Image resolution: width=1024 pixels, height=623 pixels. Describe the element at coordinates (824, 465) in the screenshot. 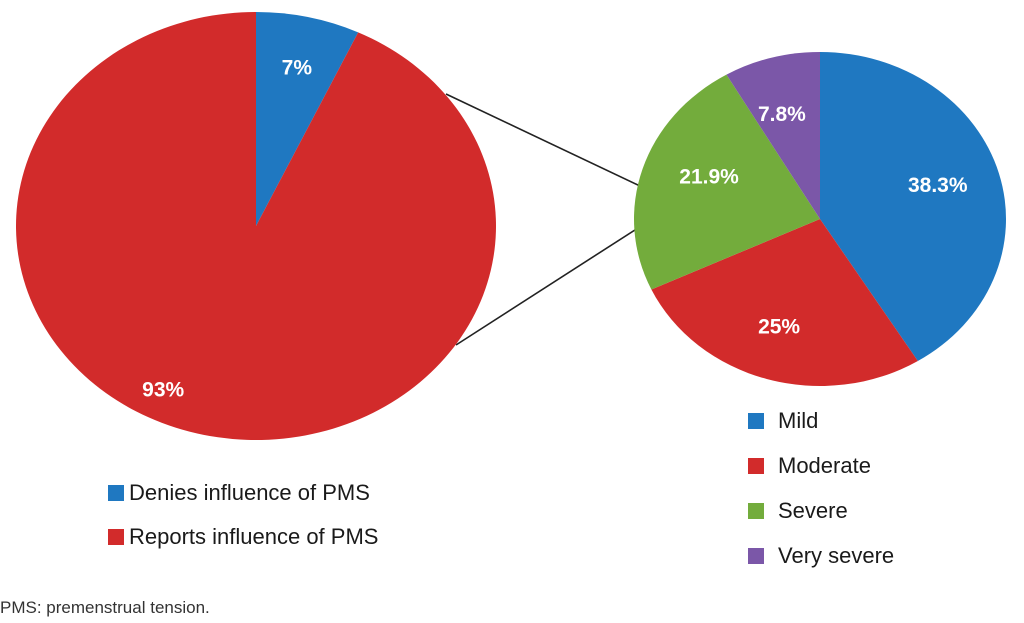

I see `legend-label-moderate: Moderate` at that location.